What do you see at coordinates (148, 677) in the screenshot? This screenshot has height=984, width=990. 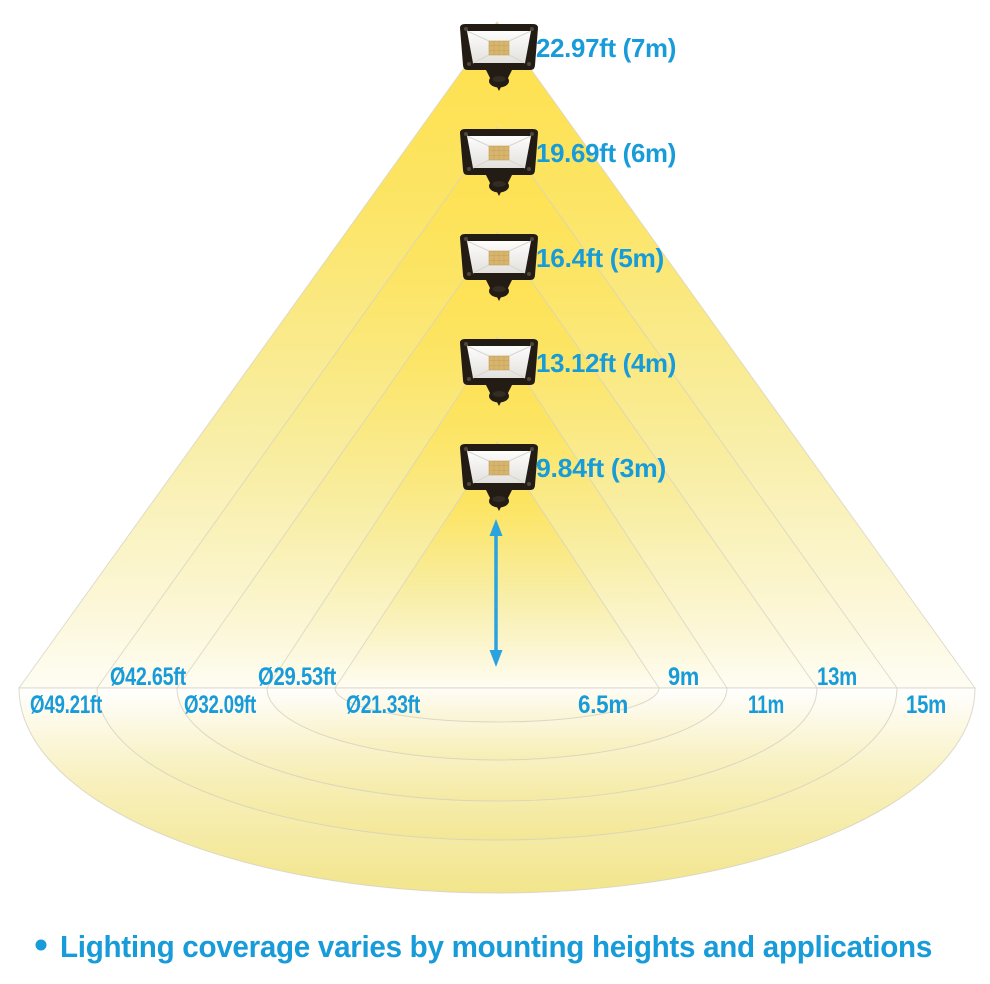 I see `diameter-label-ft-13m: Ø42.65ft` at bounding box center [148, 677].